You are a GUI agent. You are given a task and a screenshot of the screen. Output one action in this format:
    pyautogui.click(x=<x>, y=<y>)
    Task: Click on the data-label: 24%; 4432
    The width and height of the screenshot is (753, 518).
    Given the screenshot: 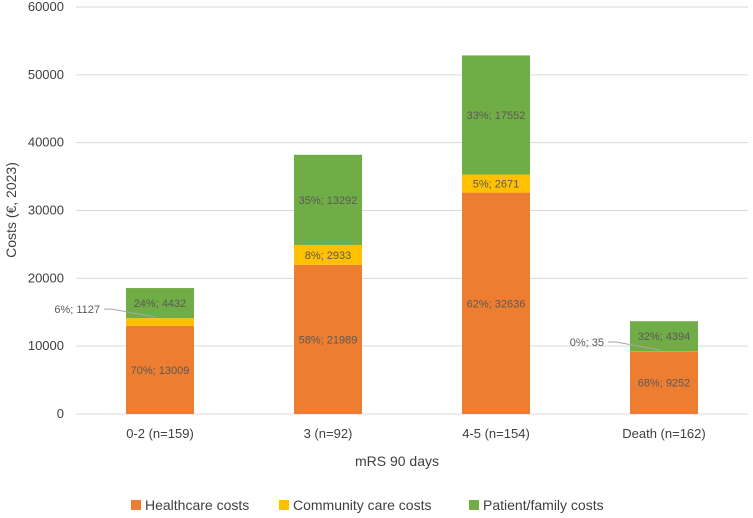 What is the action you would take?
    pyautogui.click(x=160, y=304)
    